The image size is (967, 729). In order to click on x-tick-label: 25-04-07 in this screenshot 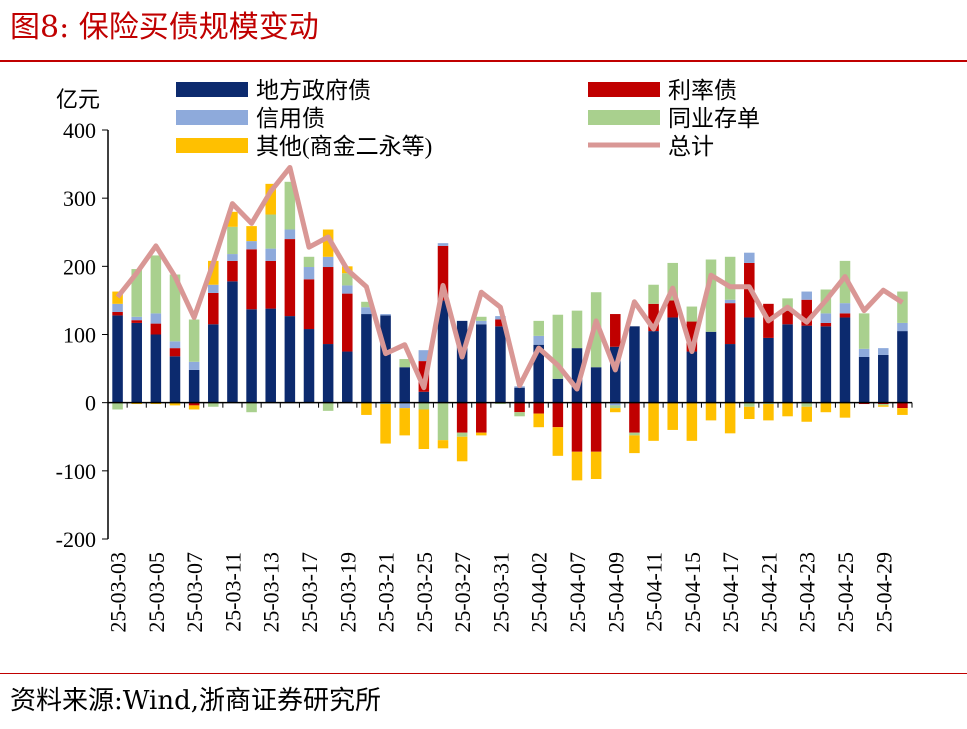, I will do `click(577, 592)`.